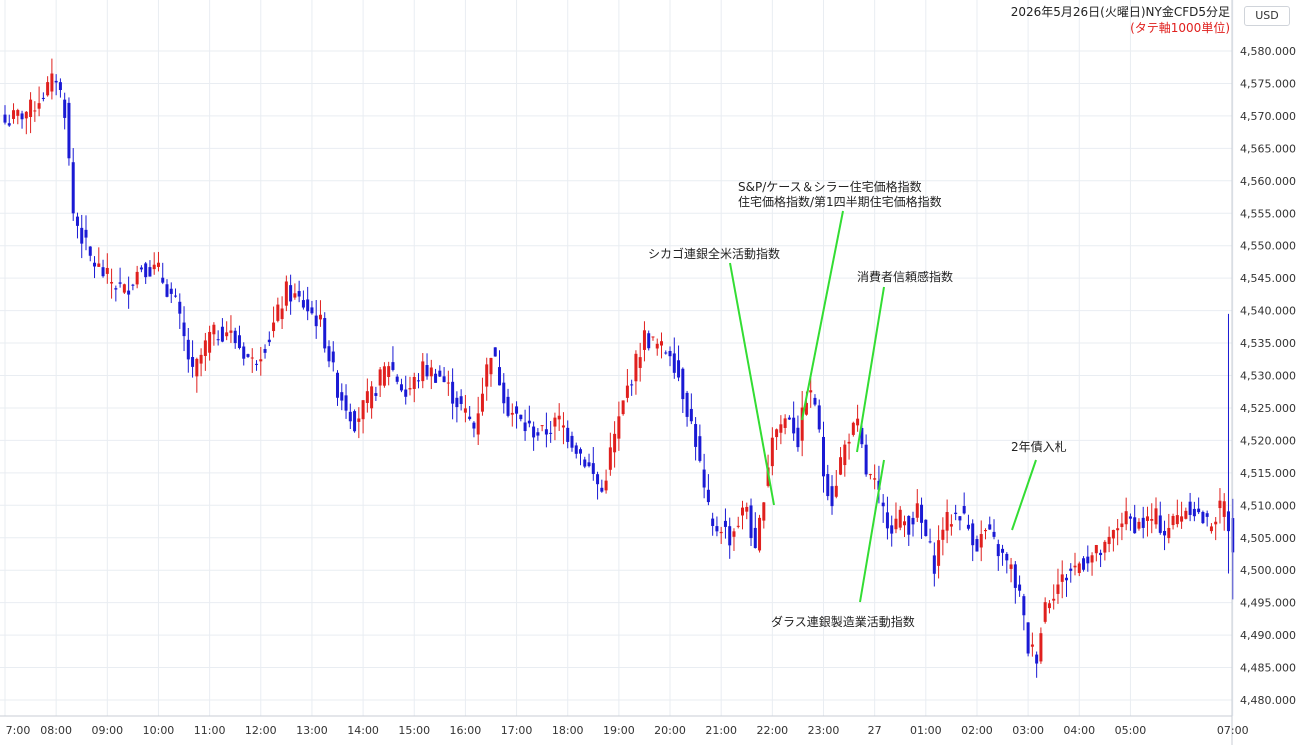 This screenshot has height=745, width=1300. I want to click on price-tick-label: 4,555.000, so click(1268, 213).